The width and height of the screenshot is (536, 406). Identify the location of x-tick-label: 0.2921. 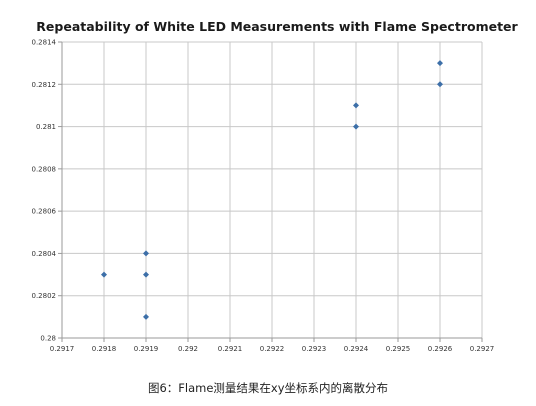
(230, 349).